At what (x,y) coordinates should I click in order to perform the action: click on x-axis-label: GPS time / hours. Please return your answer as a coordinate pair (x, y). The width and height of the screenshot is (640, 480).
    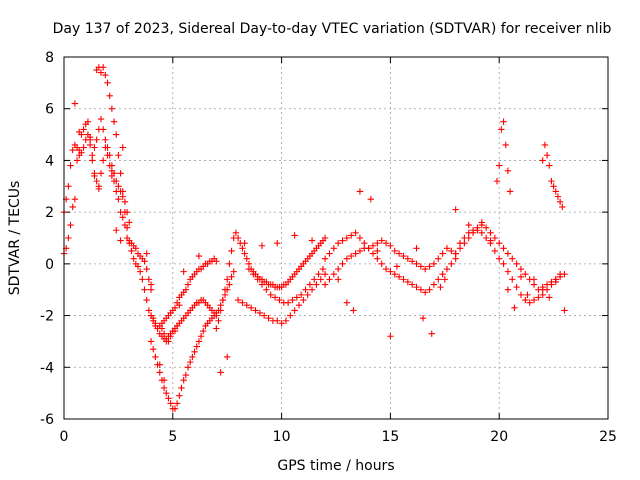
    Looking at the image, I should click on (335, 466).